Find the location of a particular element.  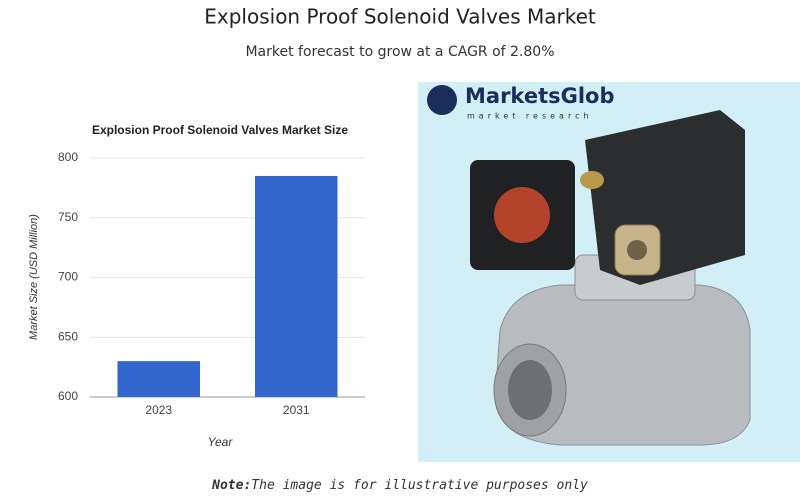

gland-hole is located at coordinates (637, 250).